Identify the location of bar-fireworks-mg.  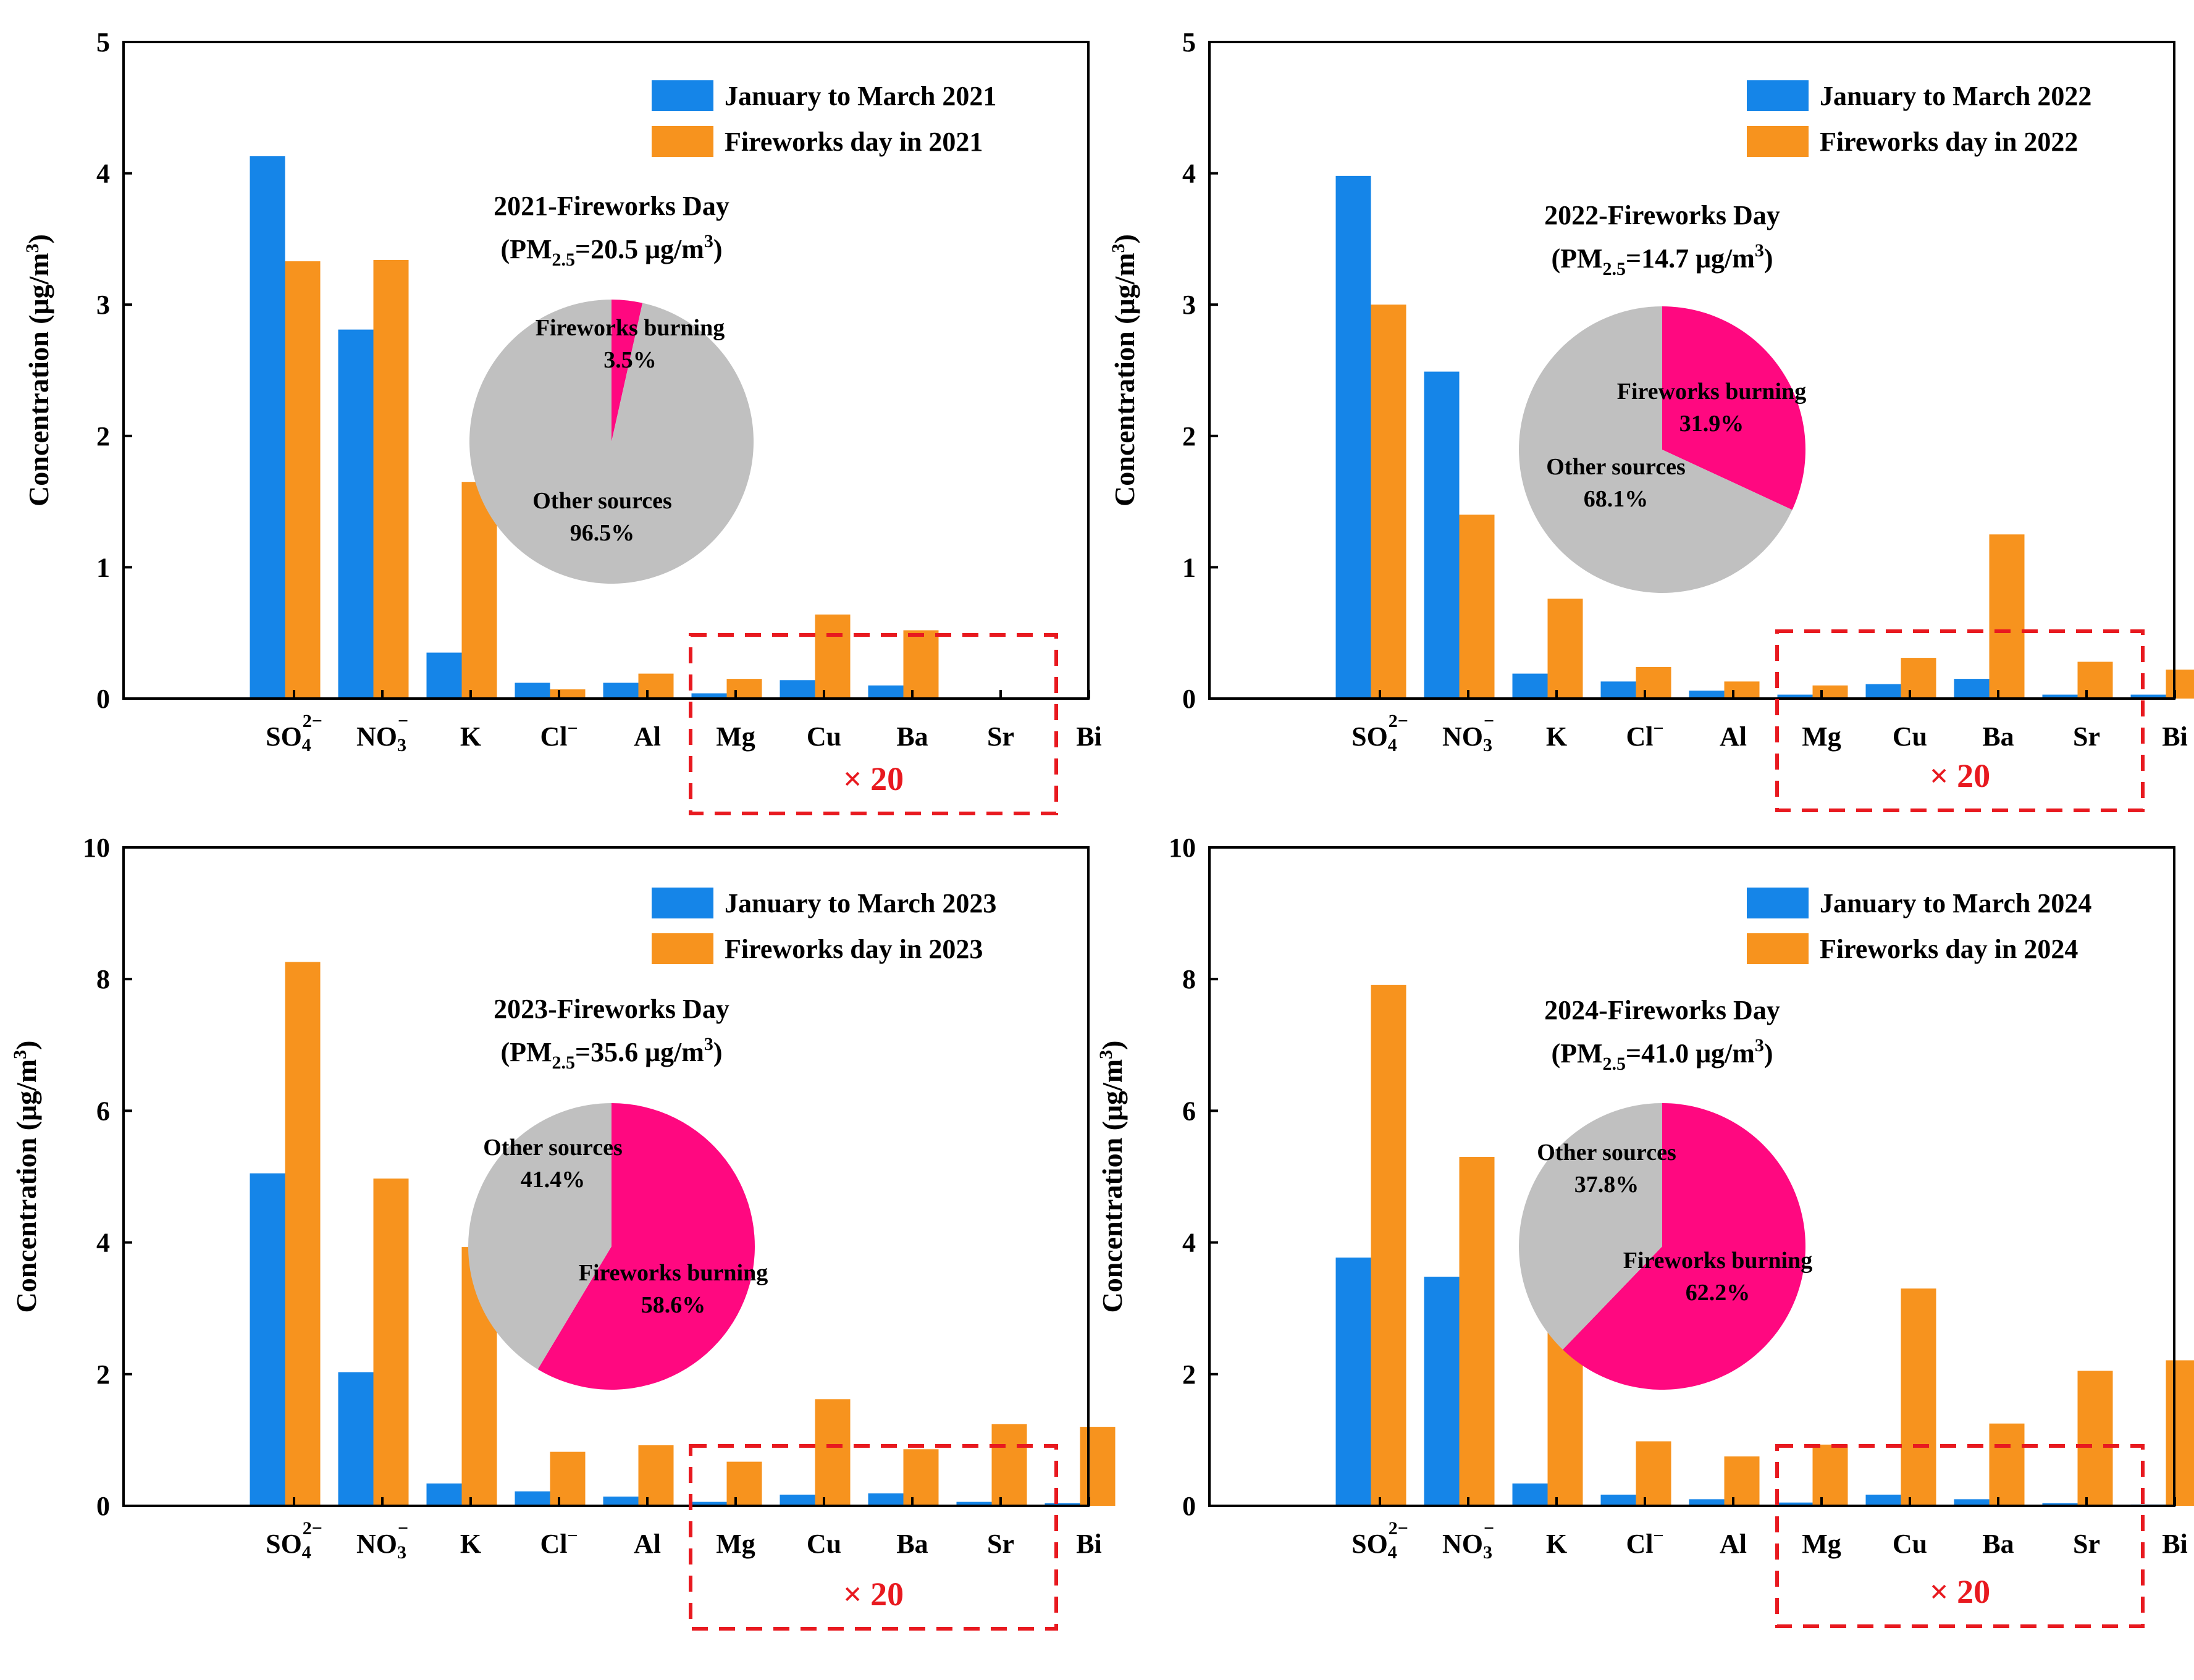
(744, 689).